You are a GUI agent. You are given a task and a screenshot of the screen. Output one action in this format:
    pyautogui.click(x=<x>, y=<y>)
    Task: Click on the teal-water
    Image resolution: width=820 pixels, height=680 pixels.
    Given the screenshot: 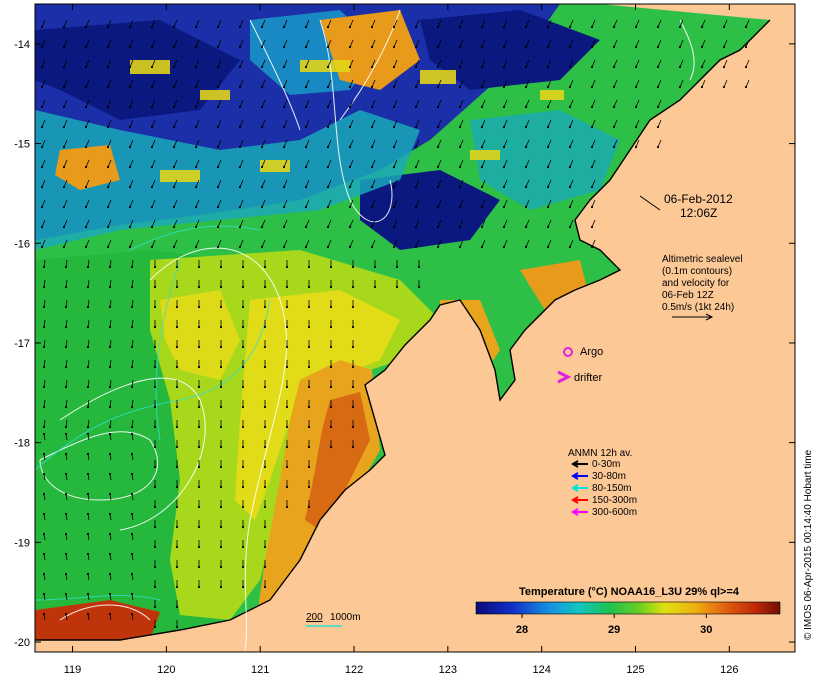 What is the action you would take?
    pyautogui.click(x=545, y=160)
    